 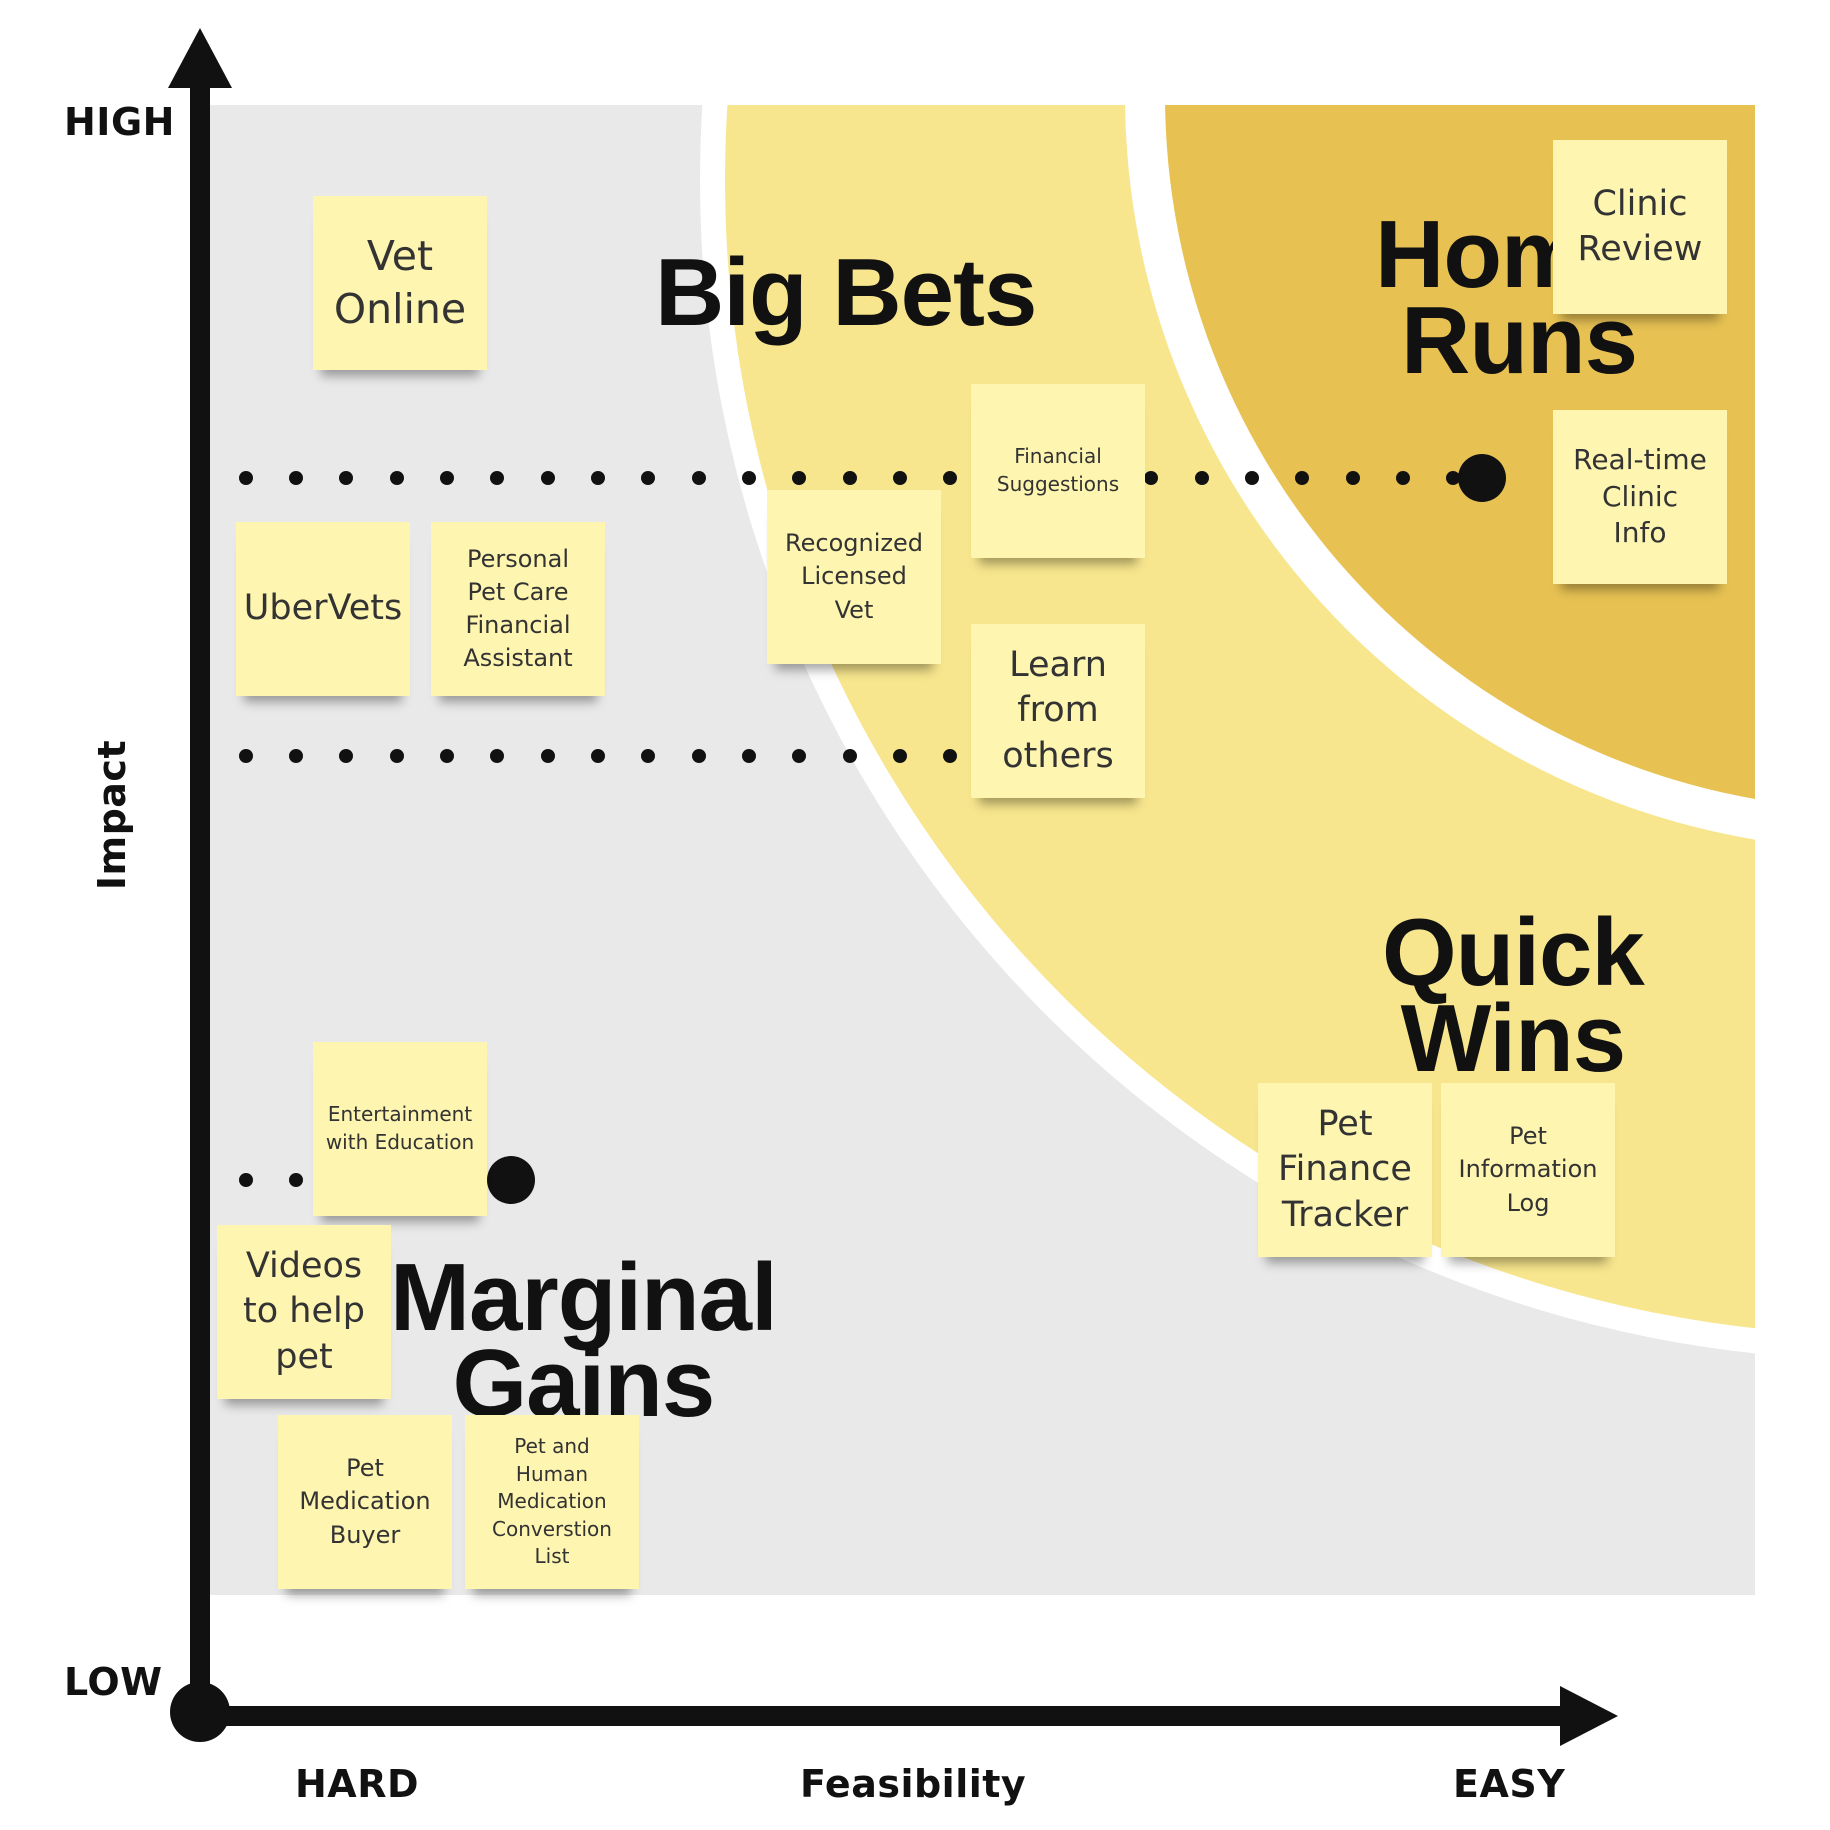 I want to click on dotted-line-middle, so click(x=598, y=756).